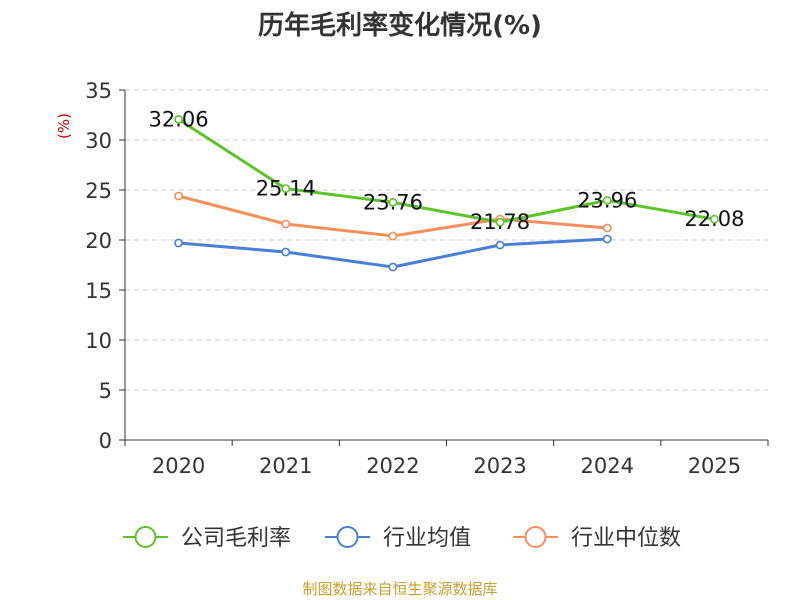 The width and height of the screenshot is (800, 600). What do you see at coordinates (400, 25) in the screenshot?
I see `chart-title: 历年毛利率变化情况(%)` at bounding box center [400, 25].